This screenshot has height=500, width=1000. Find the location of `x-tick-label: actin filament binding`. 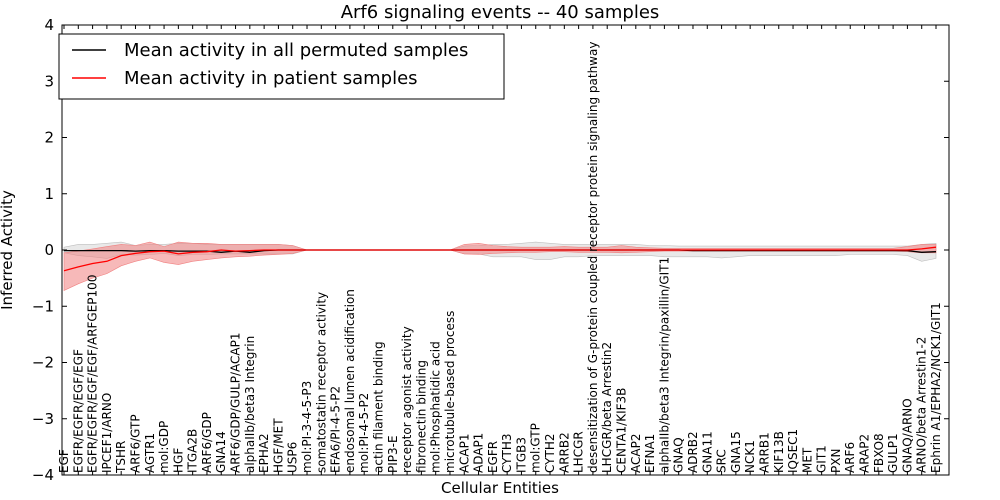

x-tick-label: actin filament binding is located at coordinates (379, 407).